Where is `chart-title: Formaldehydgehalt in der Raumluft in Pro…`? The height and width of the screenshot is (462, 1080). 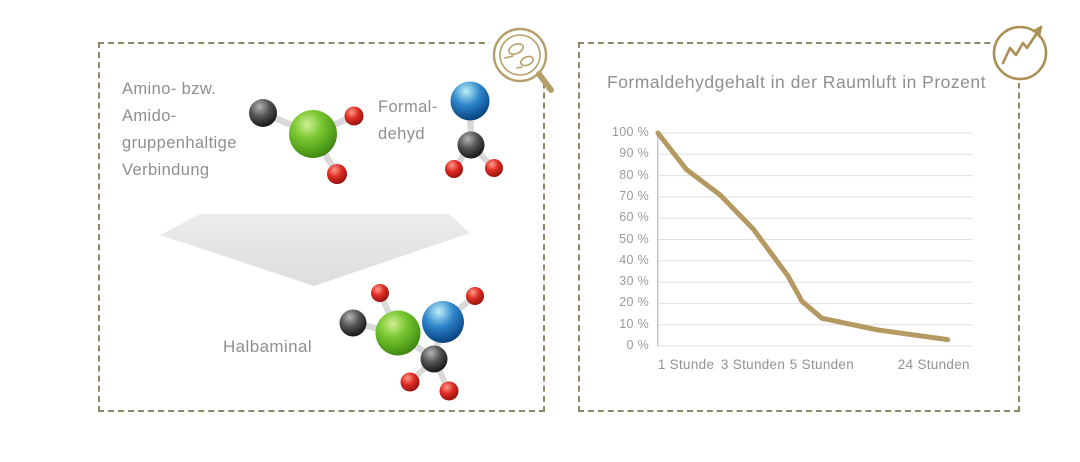
chart-title: Formaldehydgehalt in der Raumluft in Pro… is located at coordinates (796, 82).